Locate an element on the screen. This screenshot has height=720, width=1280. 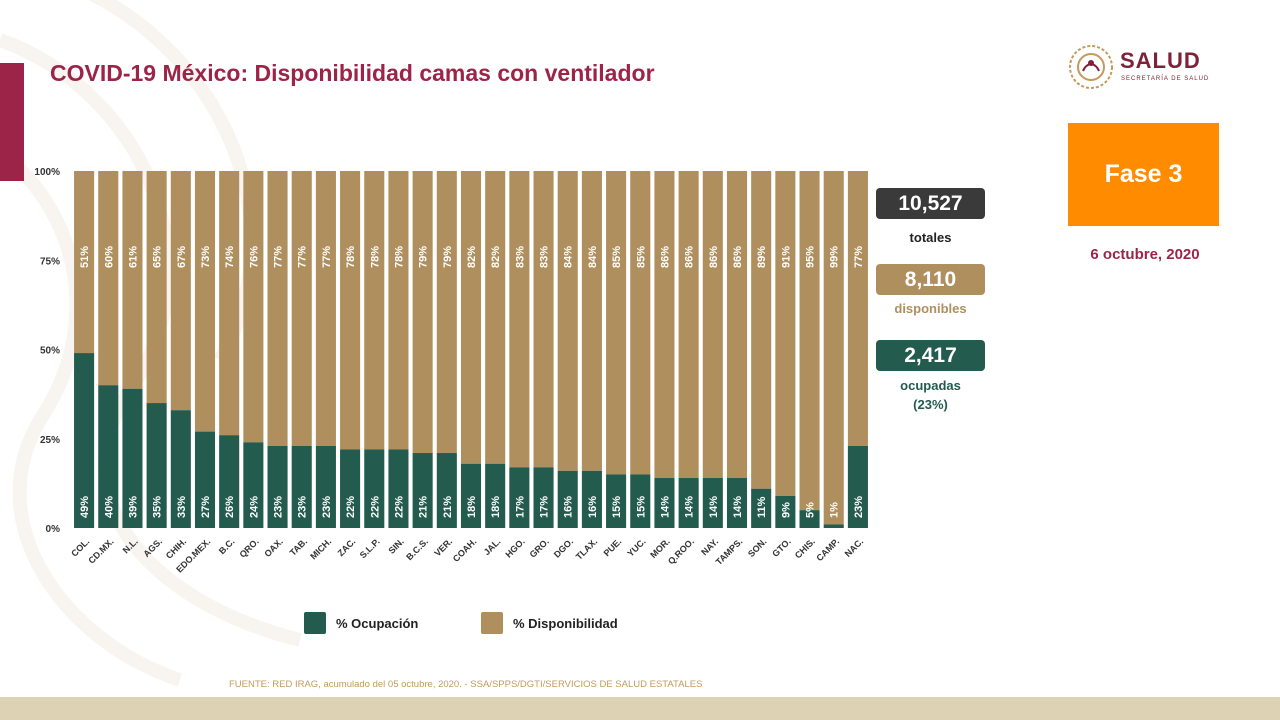
y-tick-label: 25% is located at coordinates (50, 440).